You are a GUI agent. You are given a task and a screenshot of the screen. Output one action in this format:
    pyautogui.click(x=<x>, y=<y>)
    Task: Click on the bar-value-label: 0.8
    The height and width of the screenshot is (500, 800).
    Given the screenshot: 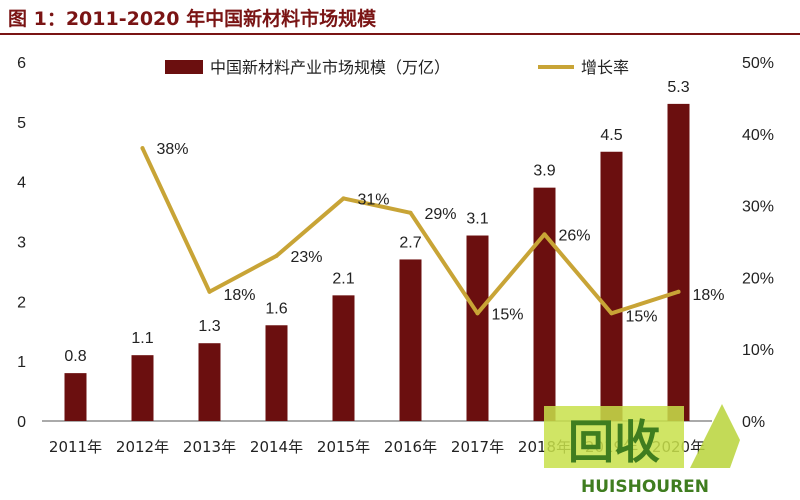 What is the action you would take?
    pyautogui.click(x=75, y=356)
    